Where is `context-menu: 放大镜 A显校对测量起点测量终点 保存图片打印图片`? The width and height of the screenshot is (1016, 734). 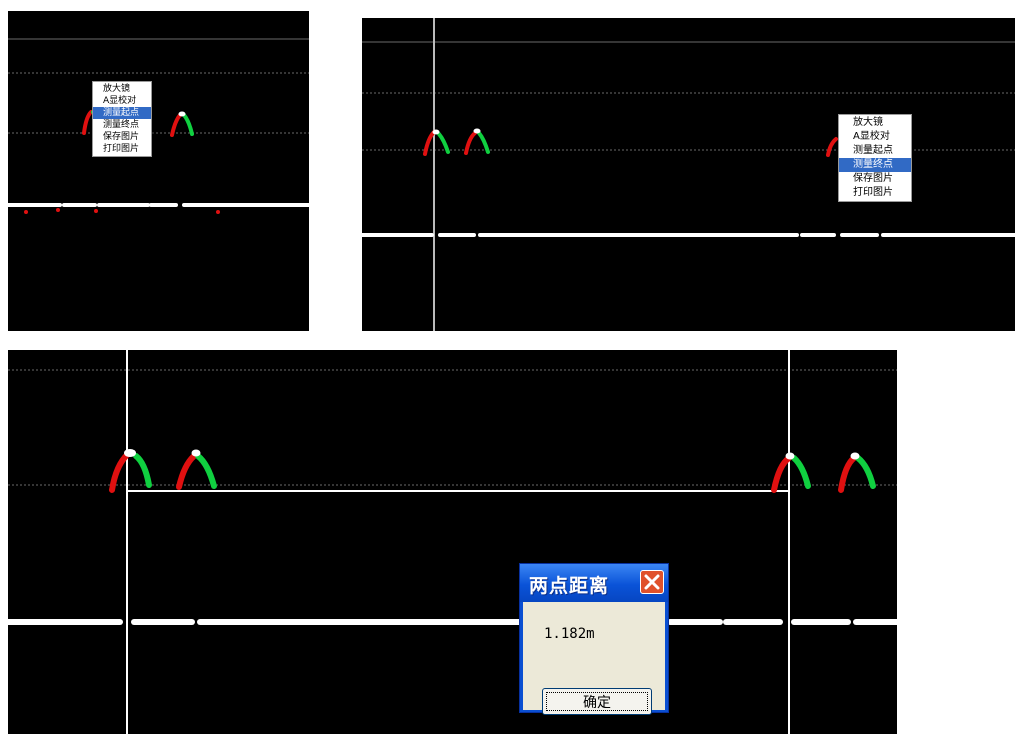
context-menu: 放大镜 A显校对测量起点测量终点 保存图片打印图片 is located at coordinates (875, 158).